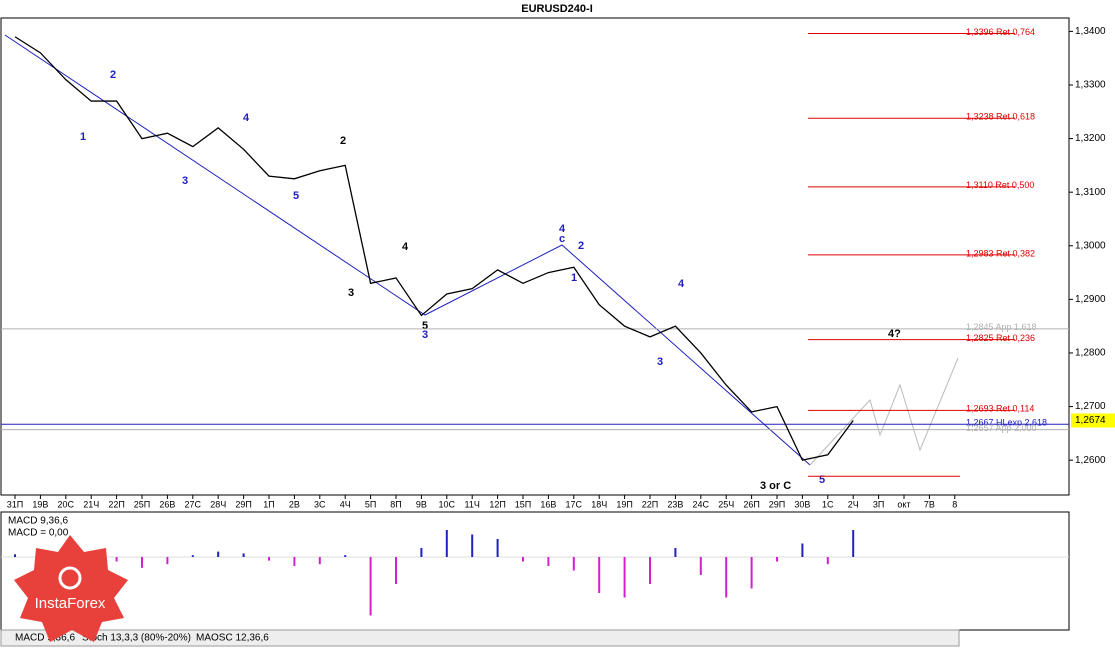  What do you see at coordinates (1090, 138) in the screenshot?
I see `y-tick-label: 1,3200` at bounding box center [1090, 138].